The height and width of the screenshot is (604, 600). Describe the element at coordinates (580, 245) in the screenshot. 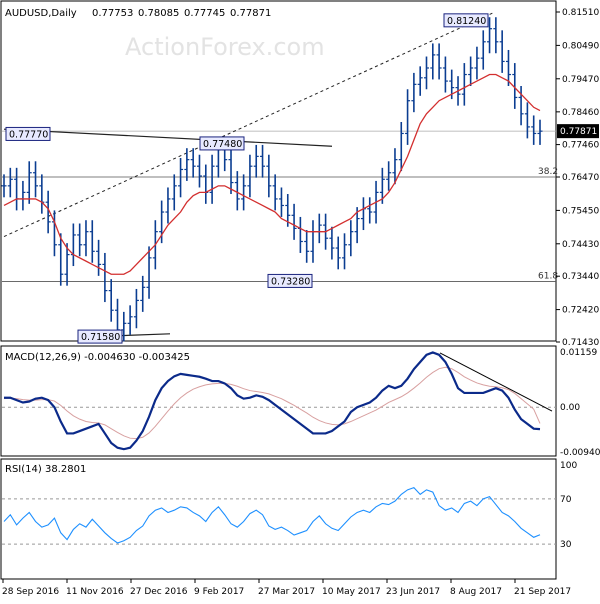

I see `price-y-tick-label: 0.74430` at that location.